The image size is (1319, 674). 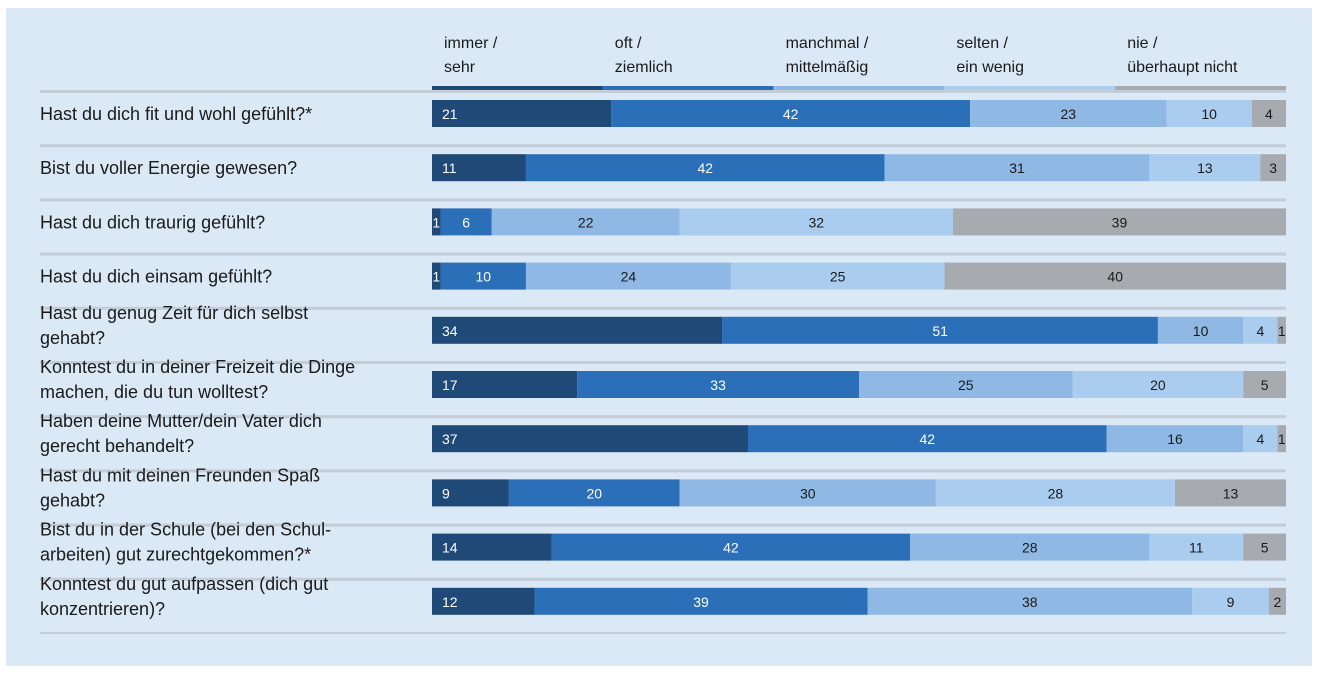 What do you see at coordinates (180, 475) in the screenshot?
I see `question-label-7-line1: Hast du mit deinen Freunden Spaß` at bounding box center [180, 475].